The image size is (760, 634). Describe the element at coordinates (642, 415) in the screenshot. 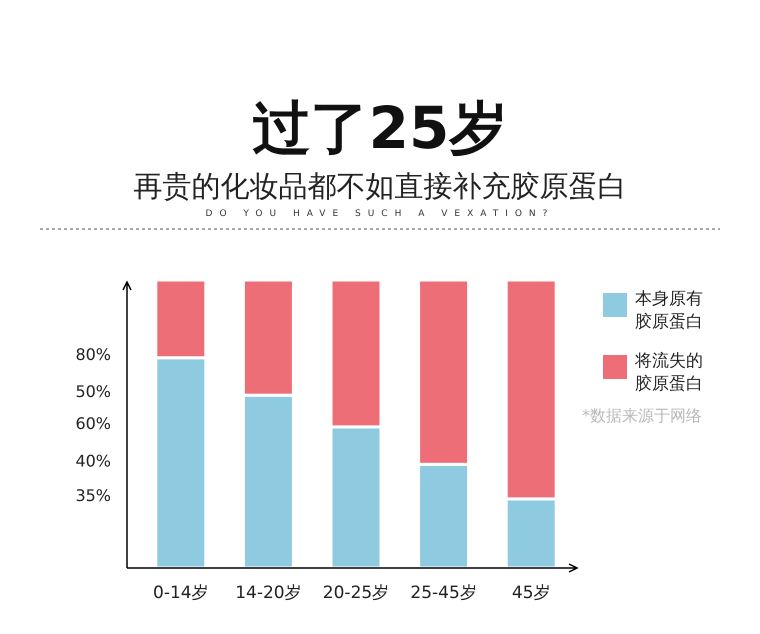

I see `text: *数据来源于网络` at that location.